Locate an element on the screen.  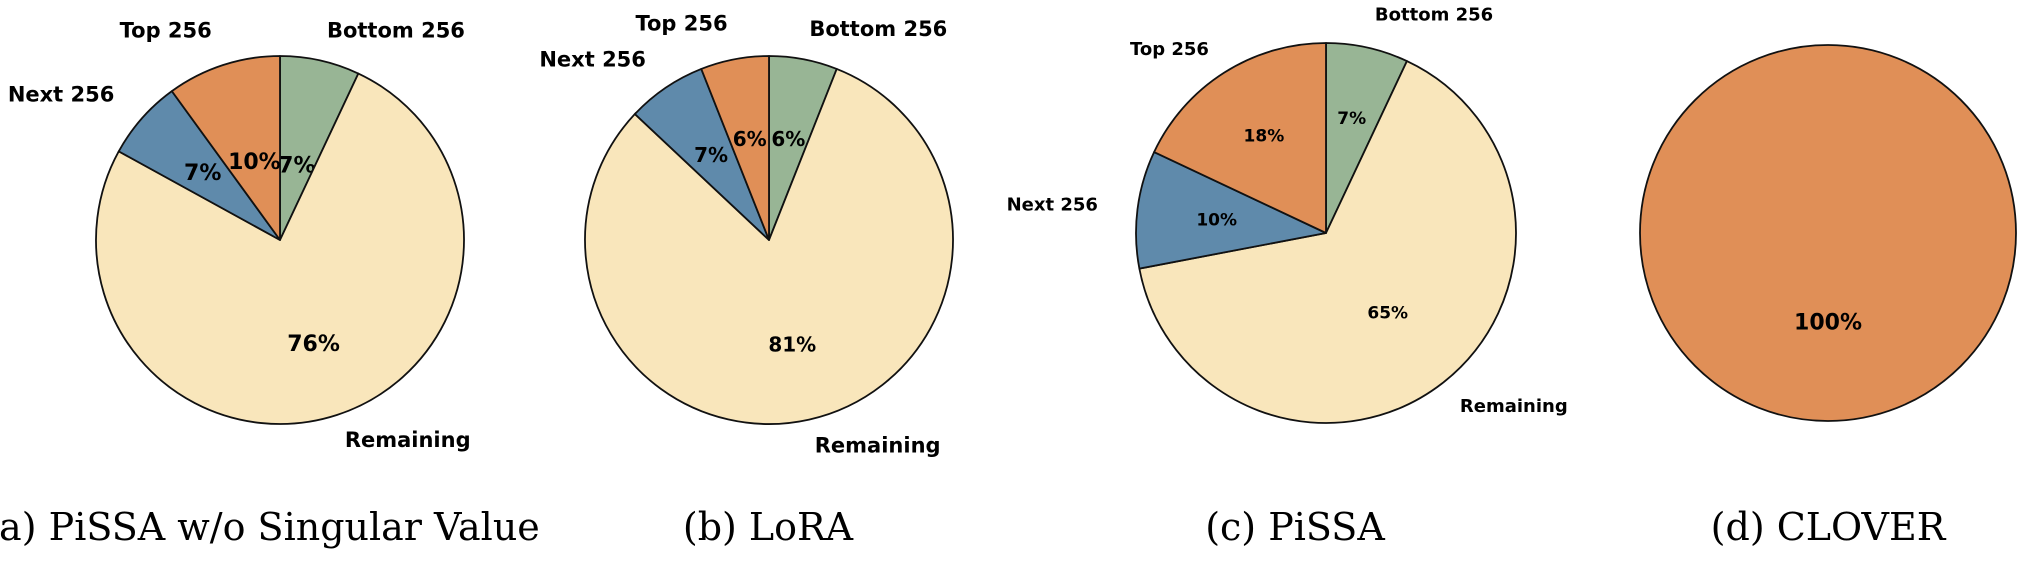
slice-percent-label: 65% is located at coordinates (1387, 314).